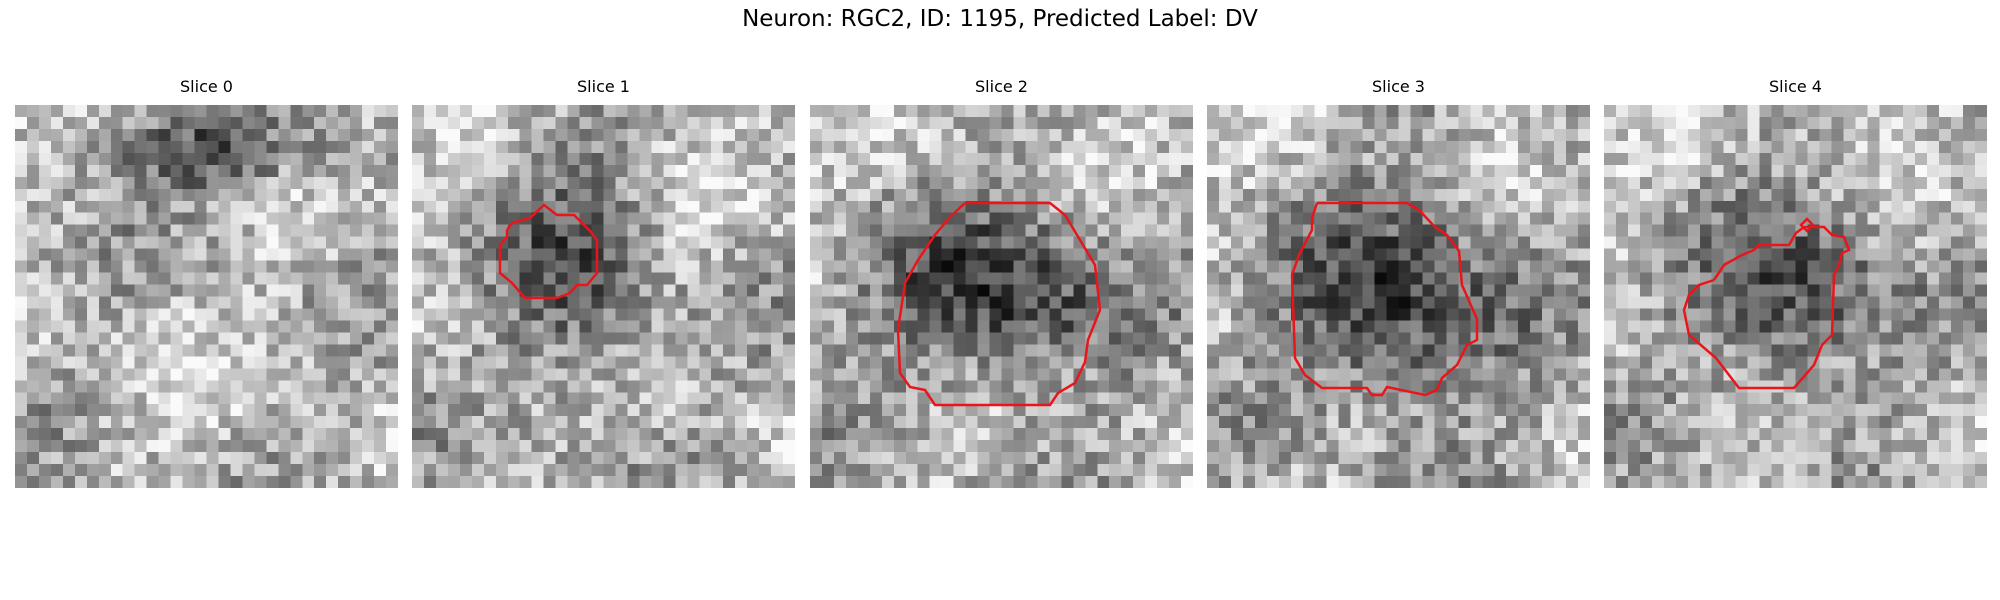  Describe the element at coordinates (603, 86) in the screenshot. I see `slice-title: Slice 1` at that location.